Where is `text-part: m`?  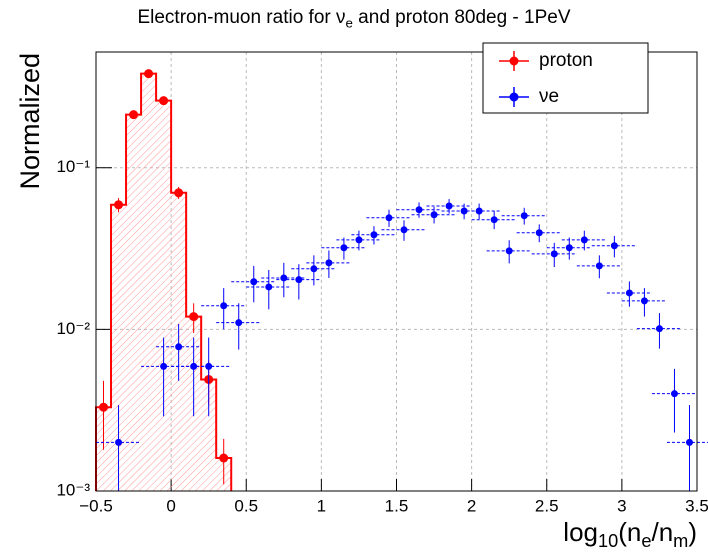
text-part: m is located at coordinates (680, 541).